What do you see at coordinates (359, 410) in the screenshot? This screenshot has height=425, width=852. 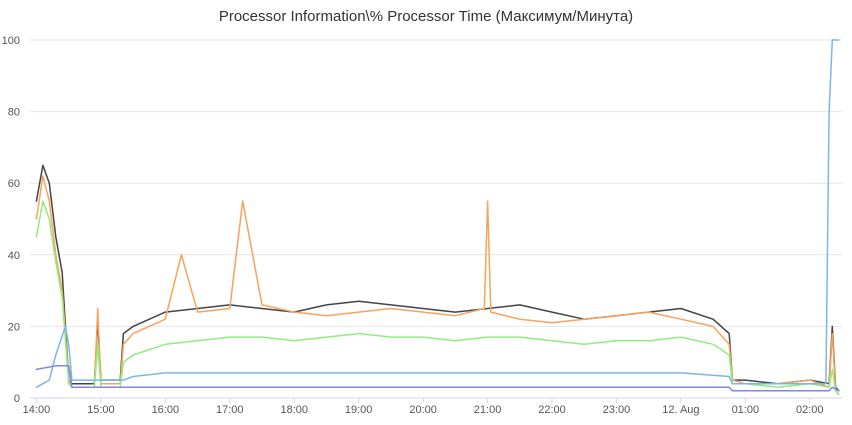 I see `x-tick-label: 19:00` at bounding box center [359, 410].